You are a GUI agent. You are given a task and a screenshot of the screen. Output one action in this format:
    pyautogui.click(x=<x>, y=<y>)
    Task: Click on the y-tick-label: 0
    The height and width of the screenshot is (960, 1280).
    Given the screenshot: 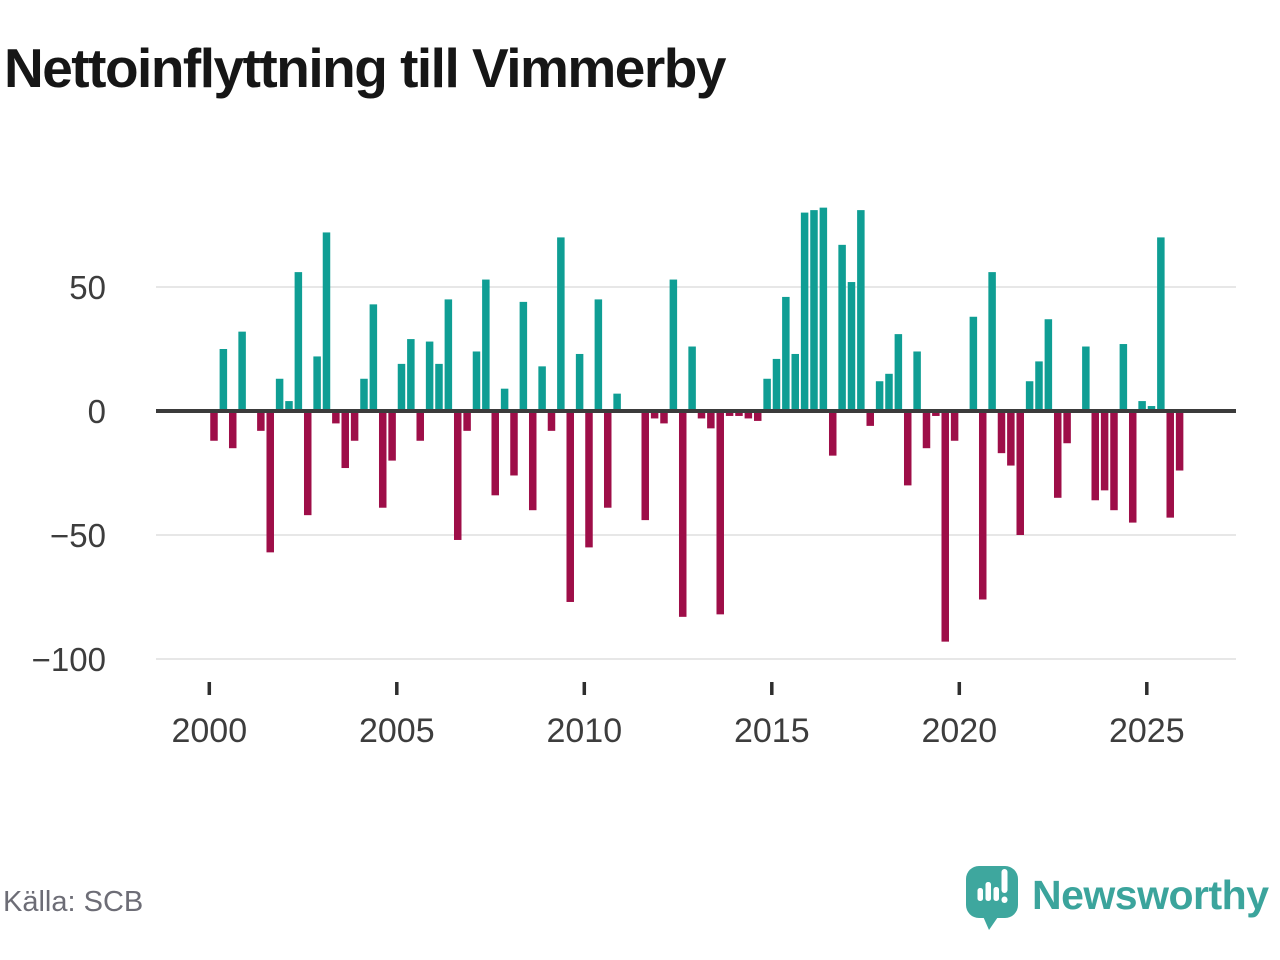 What is the action you would take?
    pyautogui.click(x=97, y=411)
    